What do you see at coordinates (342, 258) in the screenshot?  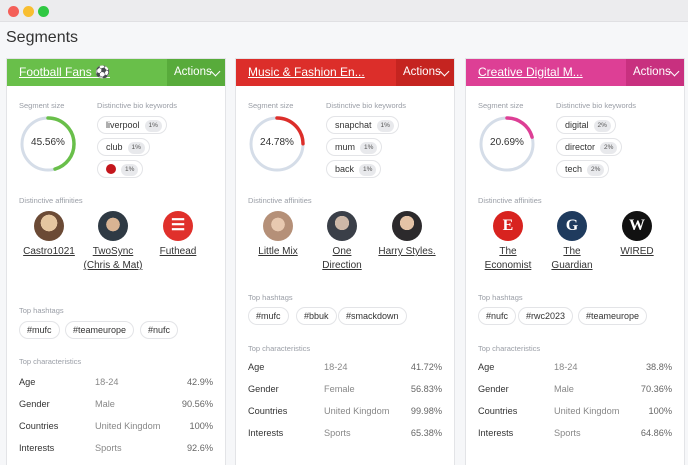 I see `affinity-name-link: One Direction` at bounding box center [342, 258].